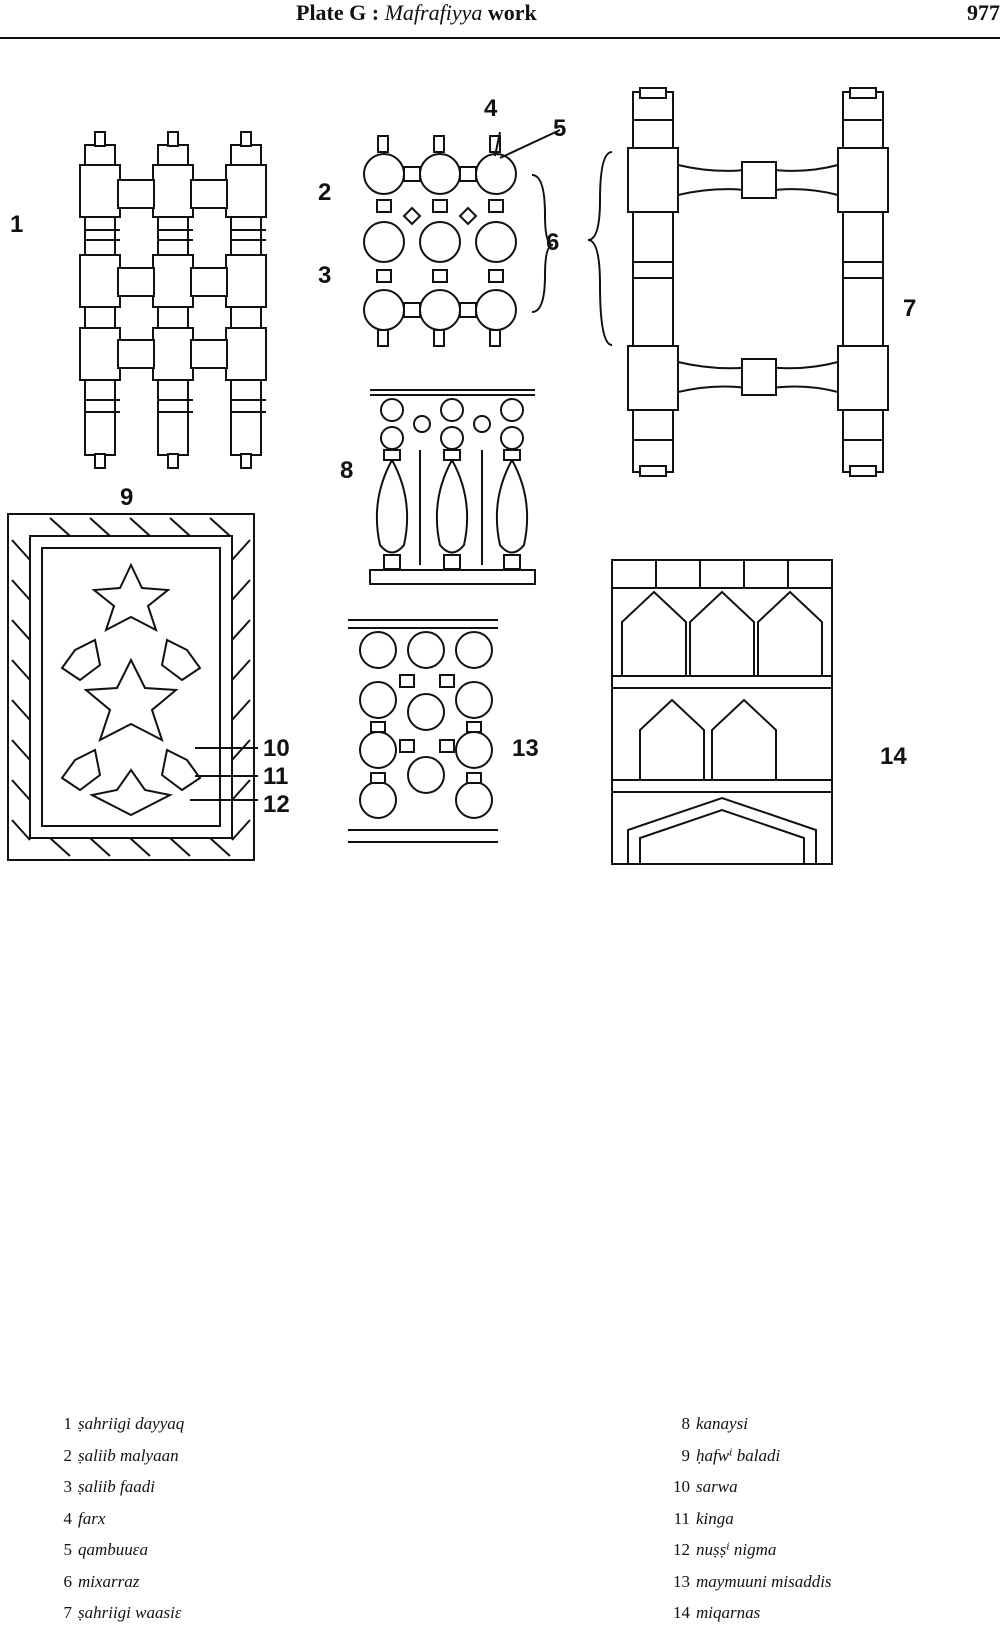 The image size is (1000, 1630). Describe the element at coordinates (983, 12) in the screenshot. I see `page-number: 977` at that location.